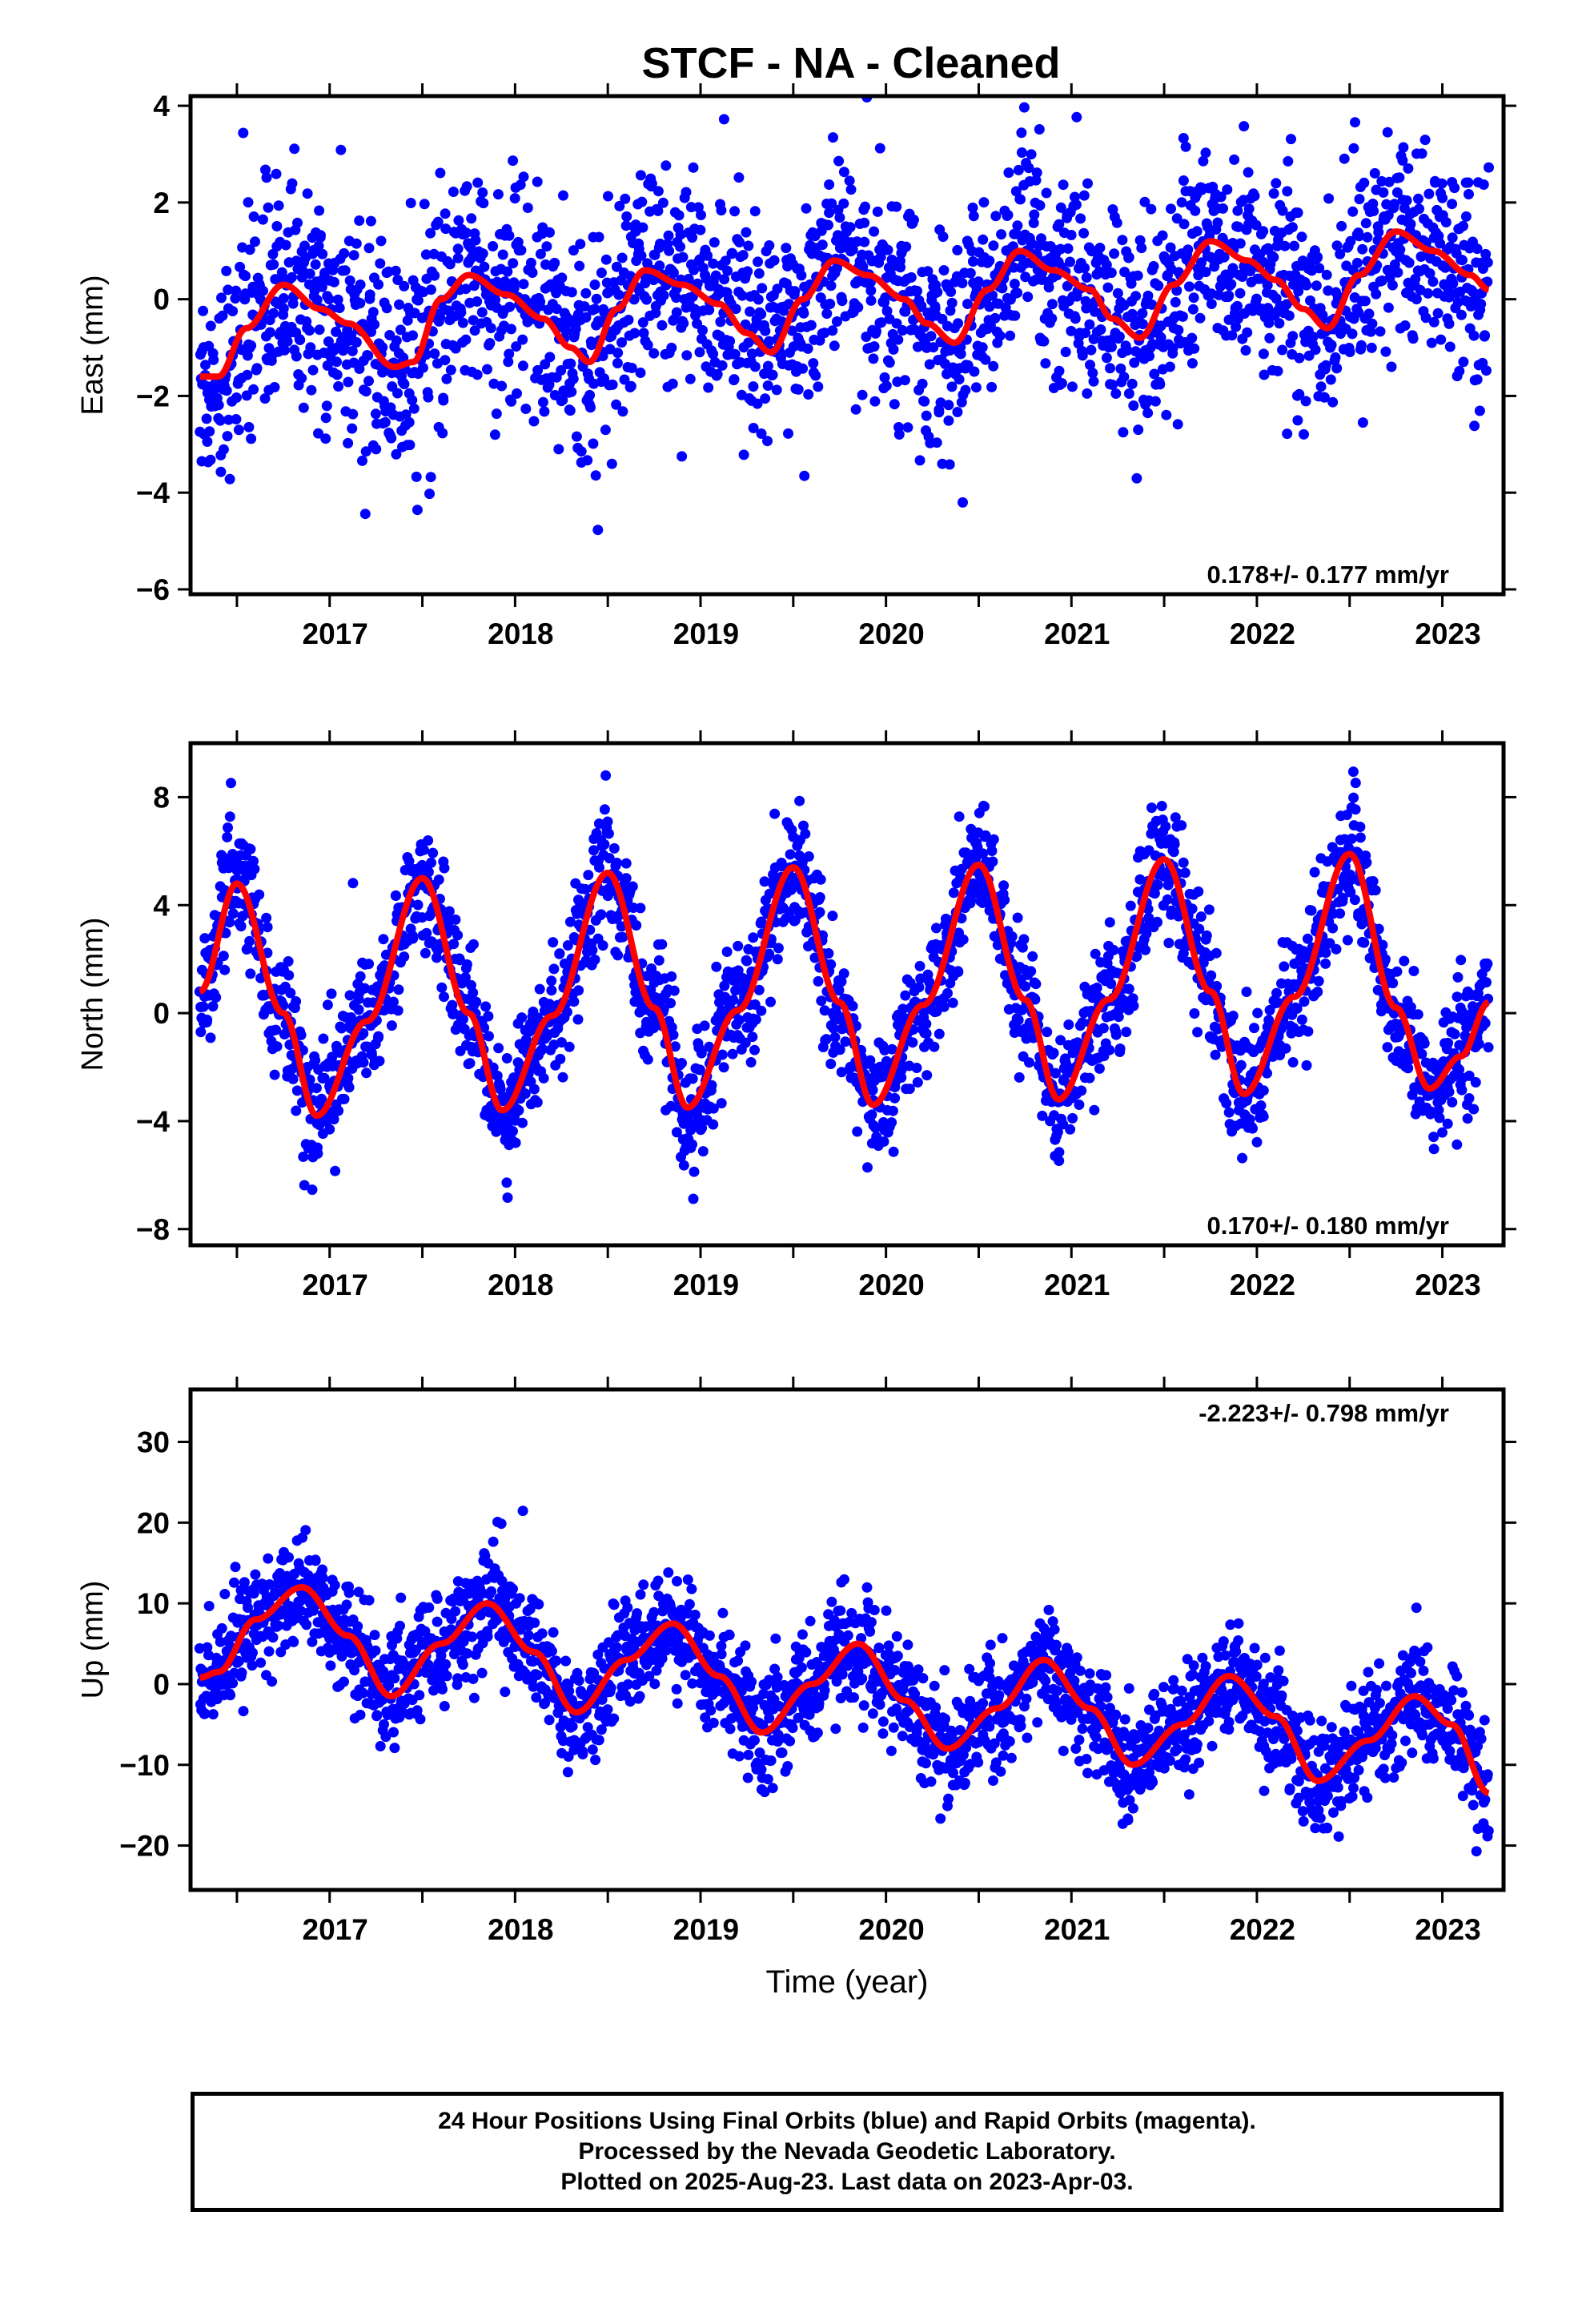 The image size is (1582, 2324). What do you see at coordinates (1262, 633) in the screenshot?
I see `x-tick-label: 2022` at bounding box center [1262, 633].